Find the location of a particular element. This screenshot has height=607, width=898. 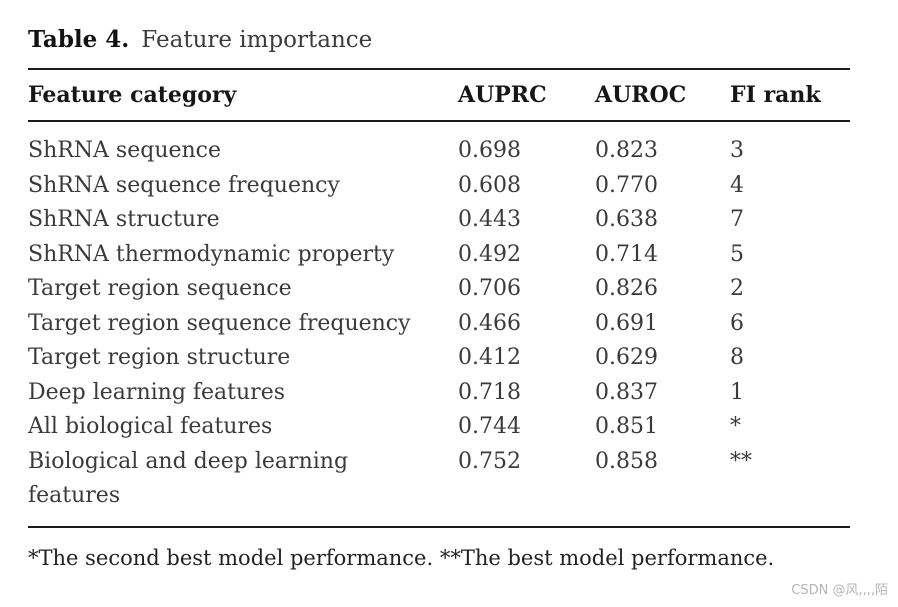

cell-fi-rank: 5 is located at coordinates (737, 254).